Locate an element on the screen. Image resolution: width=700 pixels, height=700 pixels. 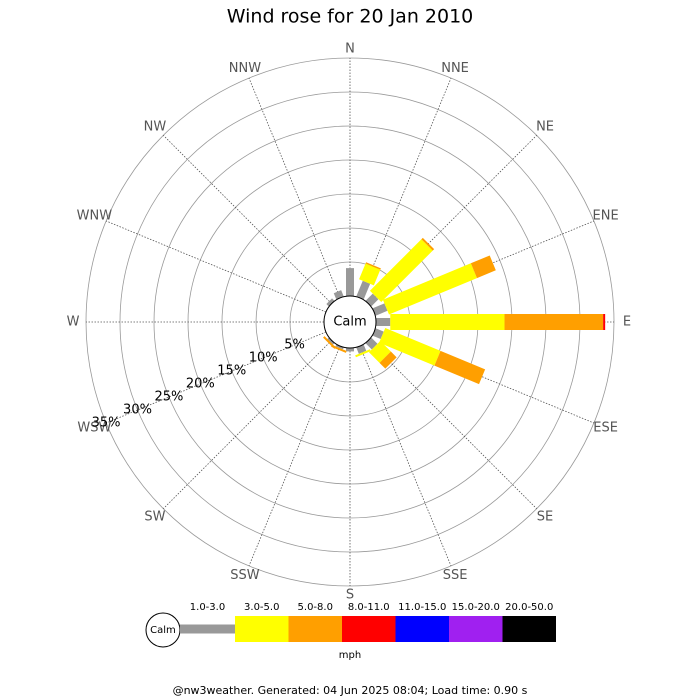
direction-label: N is located at coordinates (350, 49).